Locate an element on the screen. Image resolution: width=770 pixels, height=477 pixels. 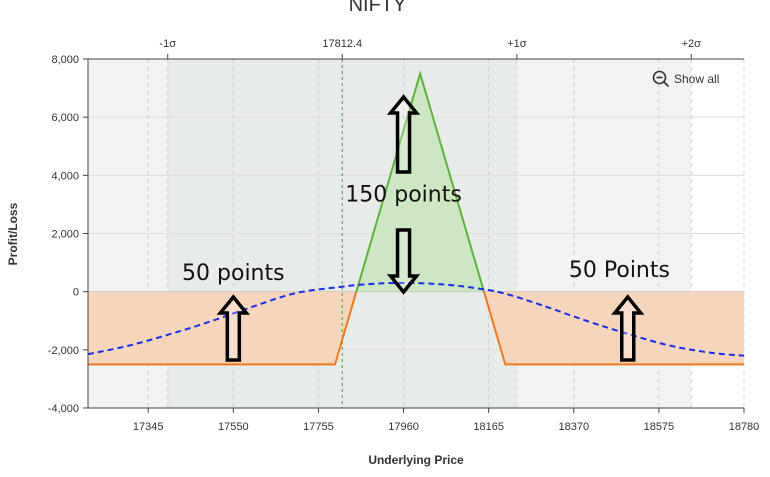
payoff-line-loss-left is located at coordinates (223, 328).